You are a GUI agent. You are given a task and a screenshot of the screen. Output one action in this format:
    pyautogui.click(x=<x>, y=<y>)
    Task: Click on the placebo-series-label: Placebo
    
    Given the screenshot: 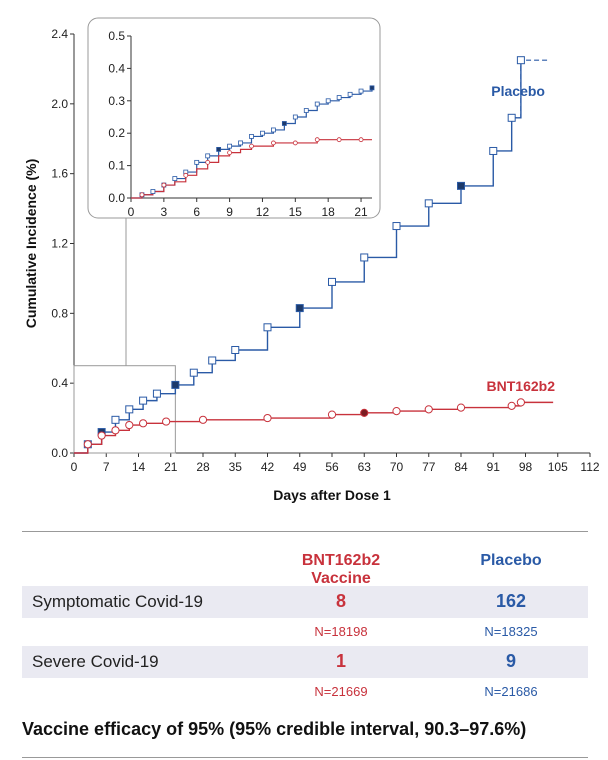 What is the action you would take?
    pyautogui.click(x=518, y=91)
    